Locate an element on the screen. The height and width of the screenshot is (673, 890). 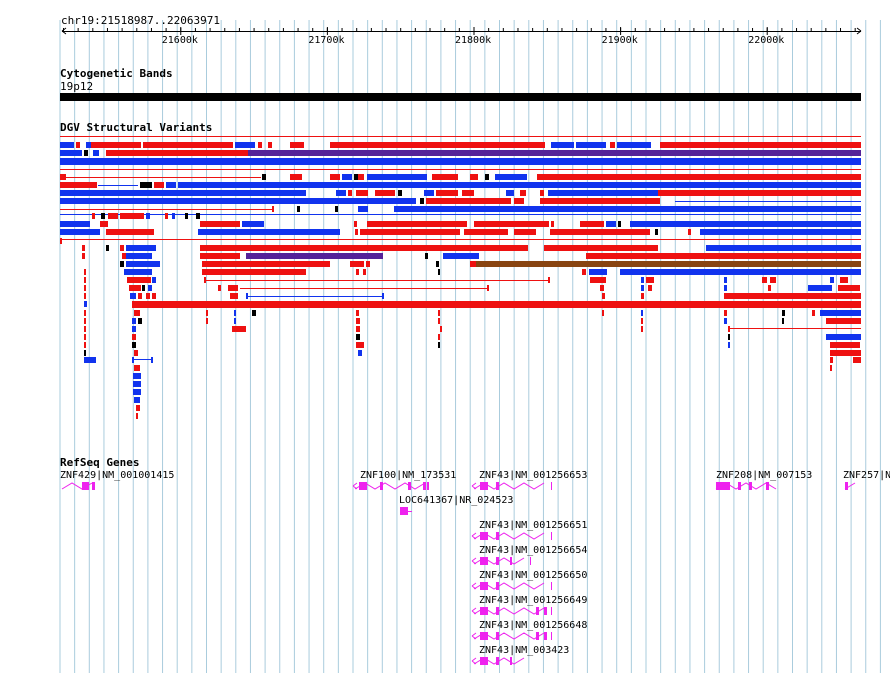
gene-label: ZNF43|NM_003423 is located at coordinates (524, 650).